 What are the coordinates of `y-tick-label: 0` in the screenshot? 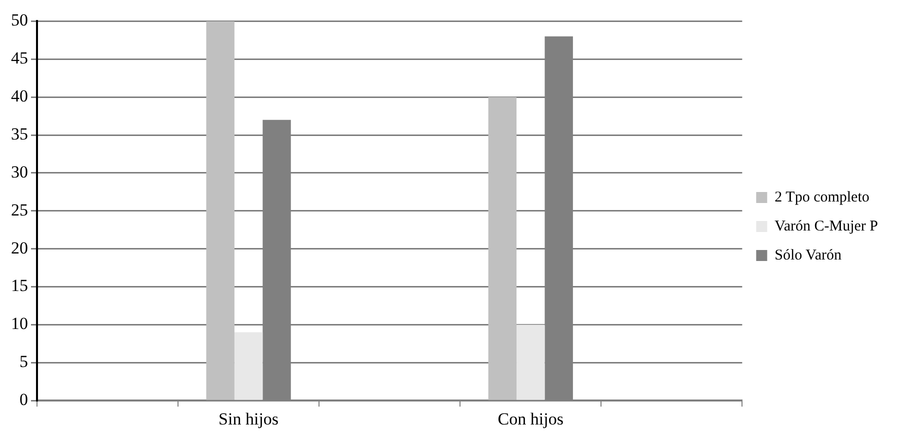 It's located at (24, 400).